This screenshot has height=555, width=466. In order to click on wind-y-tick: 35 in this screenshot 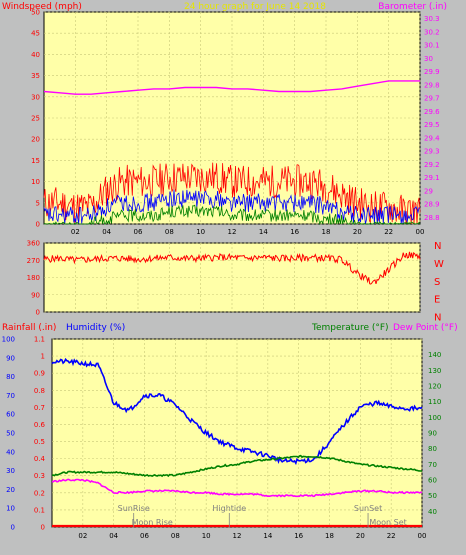, I will do `click(35, 76)`.